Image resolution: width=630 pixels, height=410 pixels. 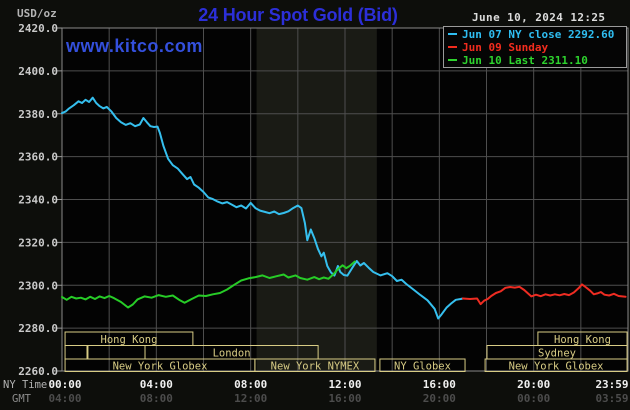 I want to click on gmt-axis-label: GMT, so click(x=21, y=399).